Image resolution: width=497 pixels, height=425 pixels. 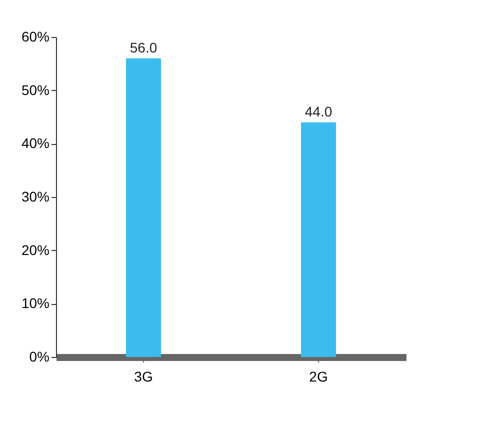 What do you see at coordinates (144, 47) in the screenshot?
I see `data-label: 56.0` at bounding box center [144, 47].